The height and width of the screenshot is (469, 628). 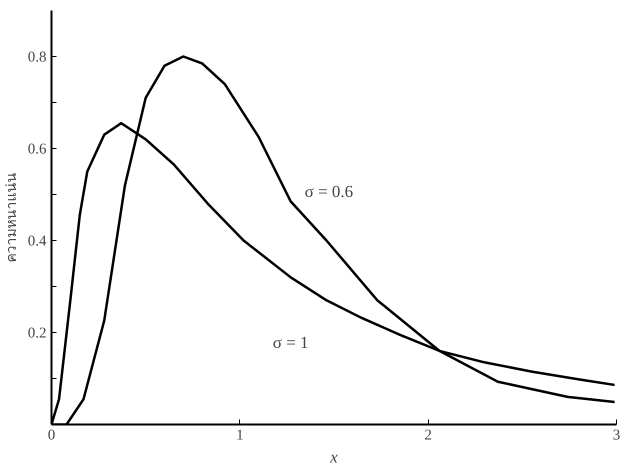 I want to click on y-tick-label: 0.6, so click(x=37, y=150).